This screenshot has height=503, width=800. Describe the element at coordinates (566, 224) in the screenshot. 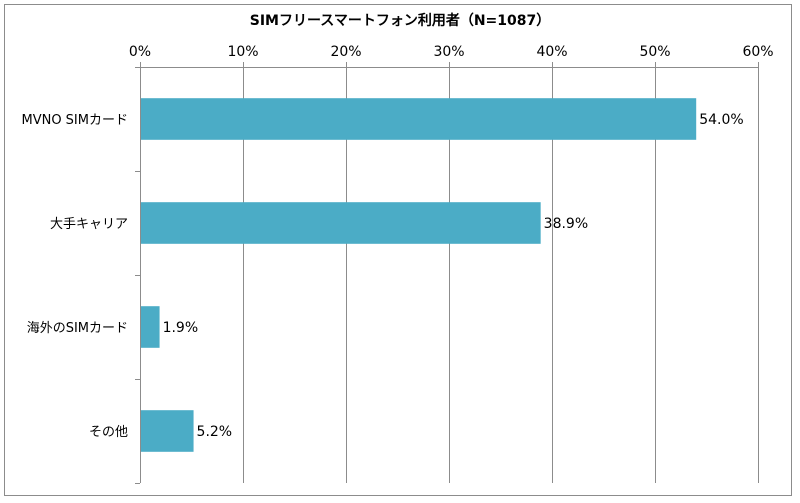

I see `data-label: 38.9%` at that location.